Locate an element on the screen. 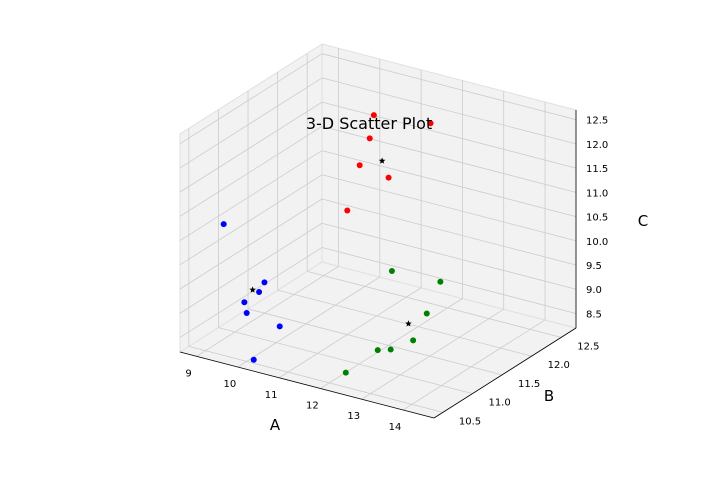 This screenshot has height=504, width=720. x-axis-label: A is located at coordinates (275, 425).